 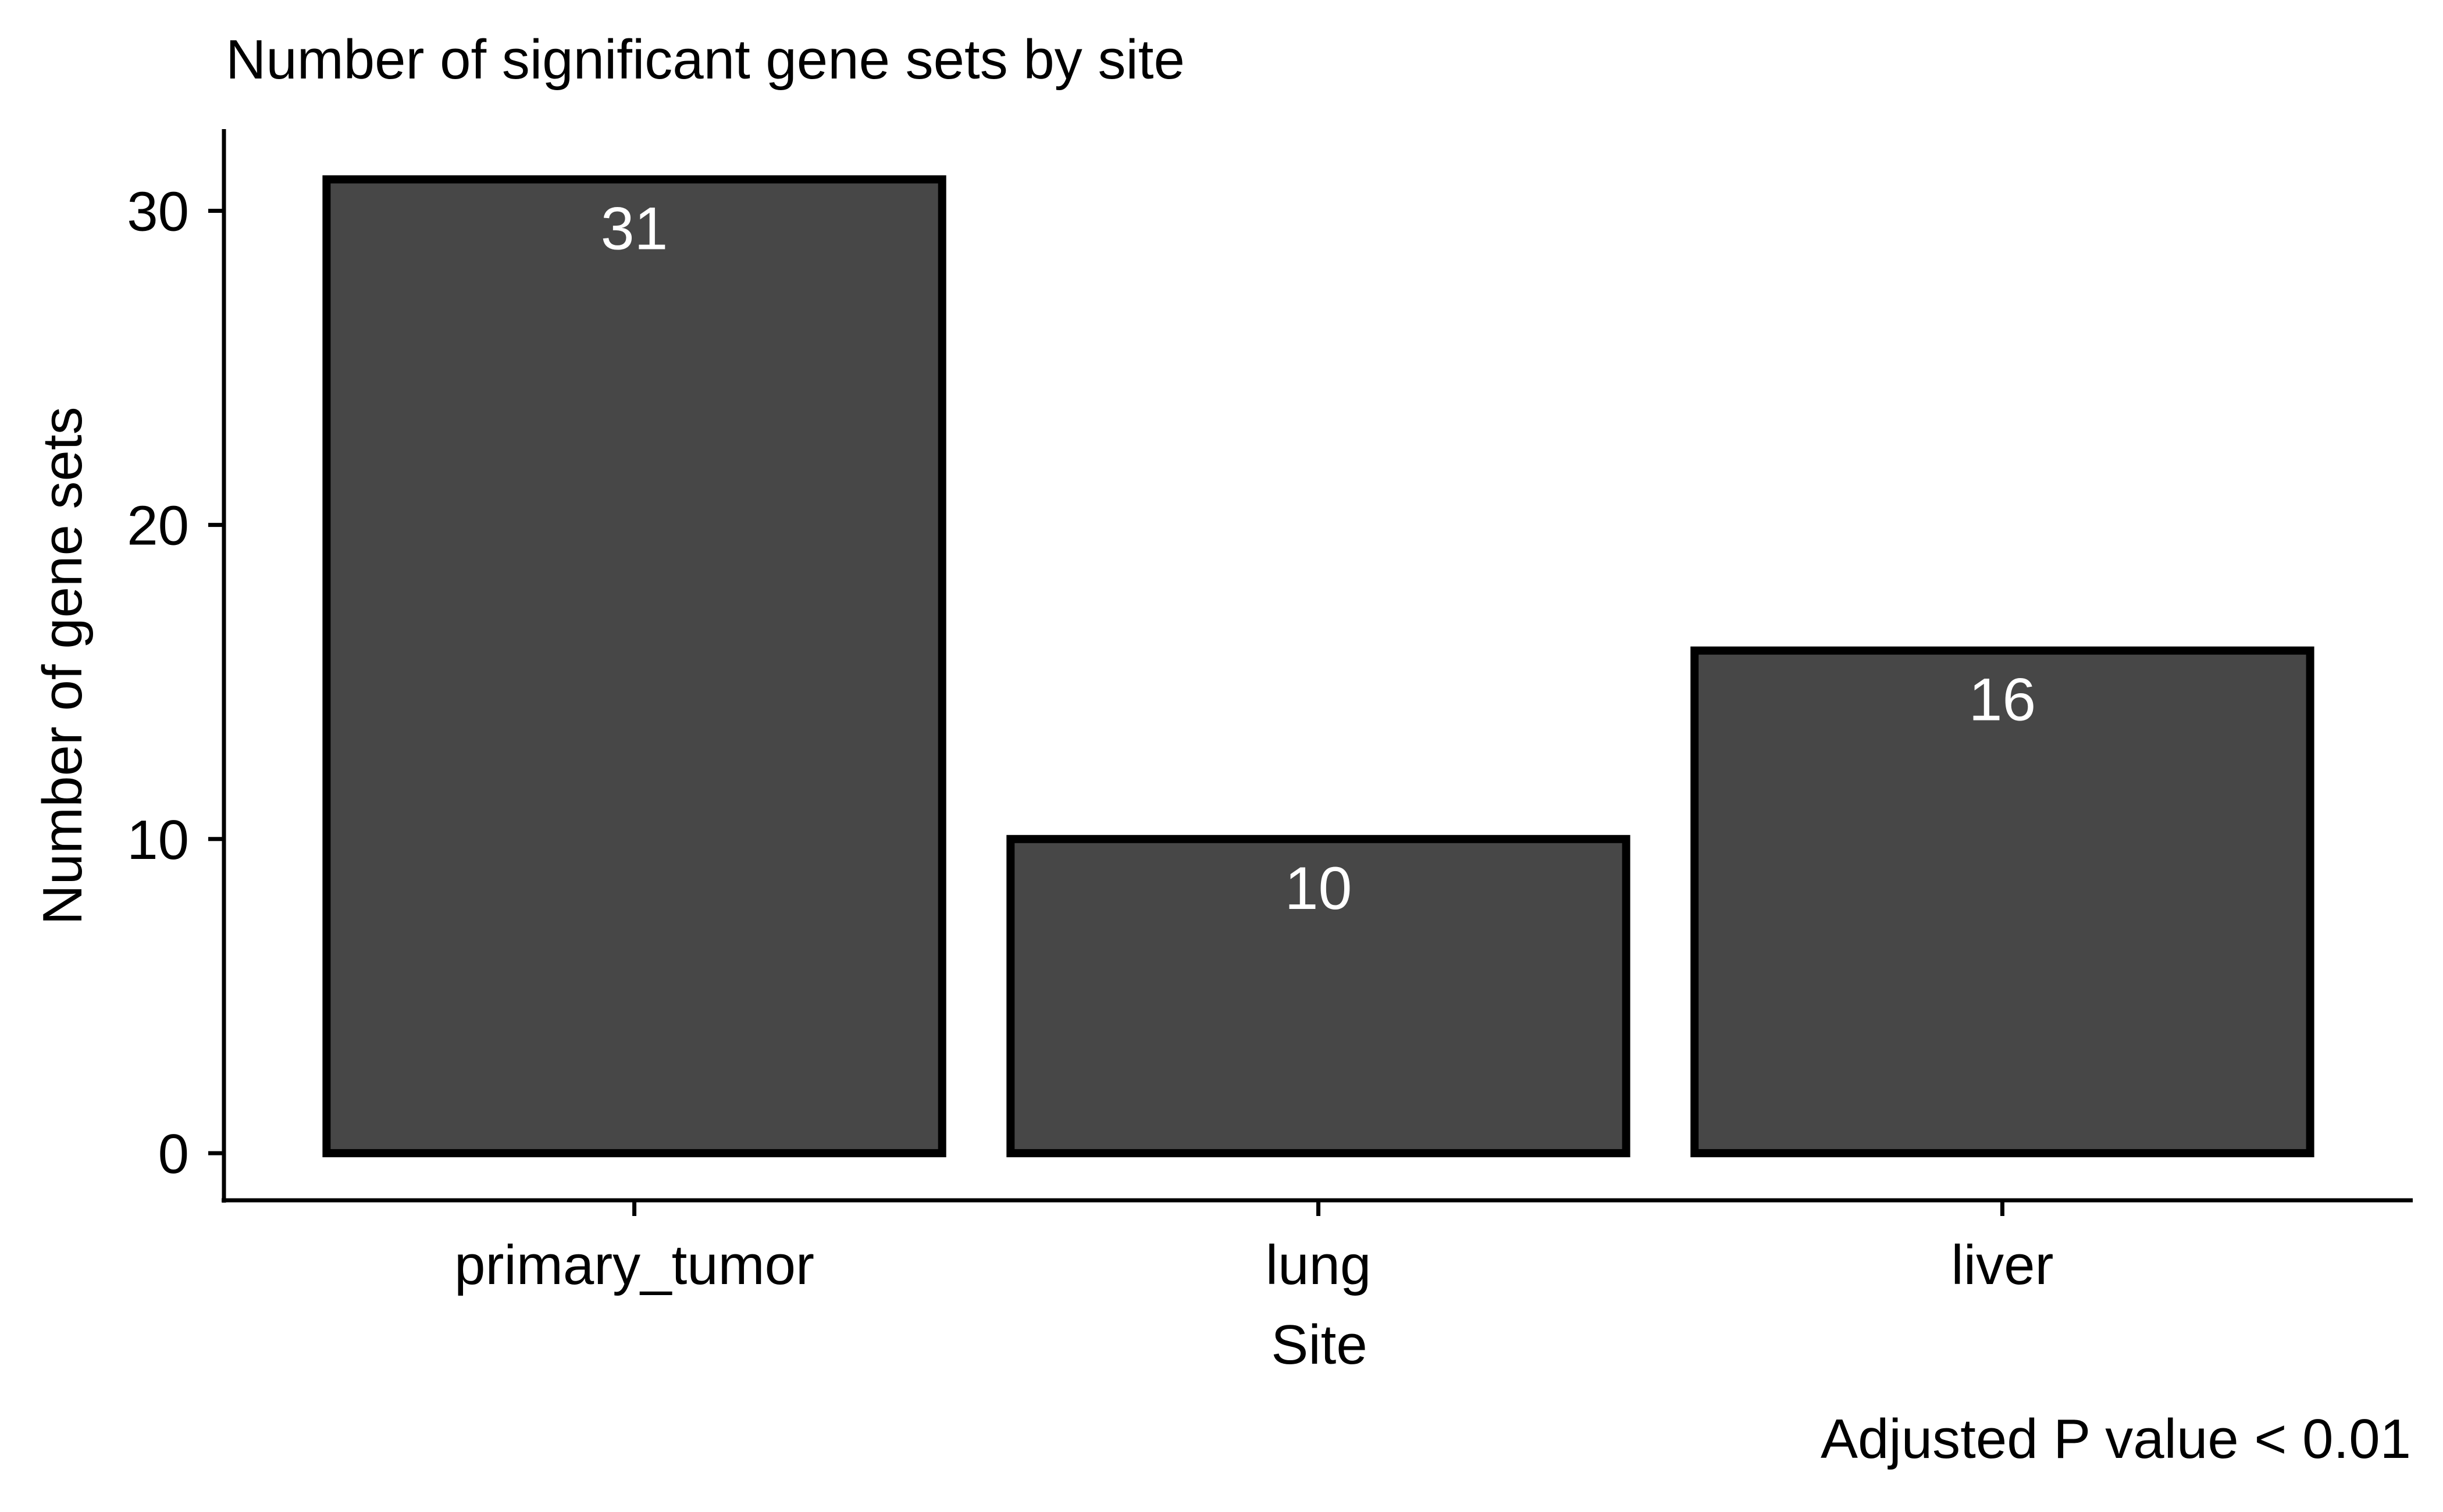 I want to click on chart-title: Number of significant gene sets by site, so click(x=705, y=59).